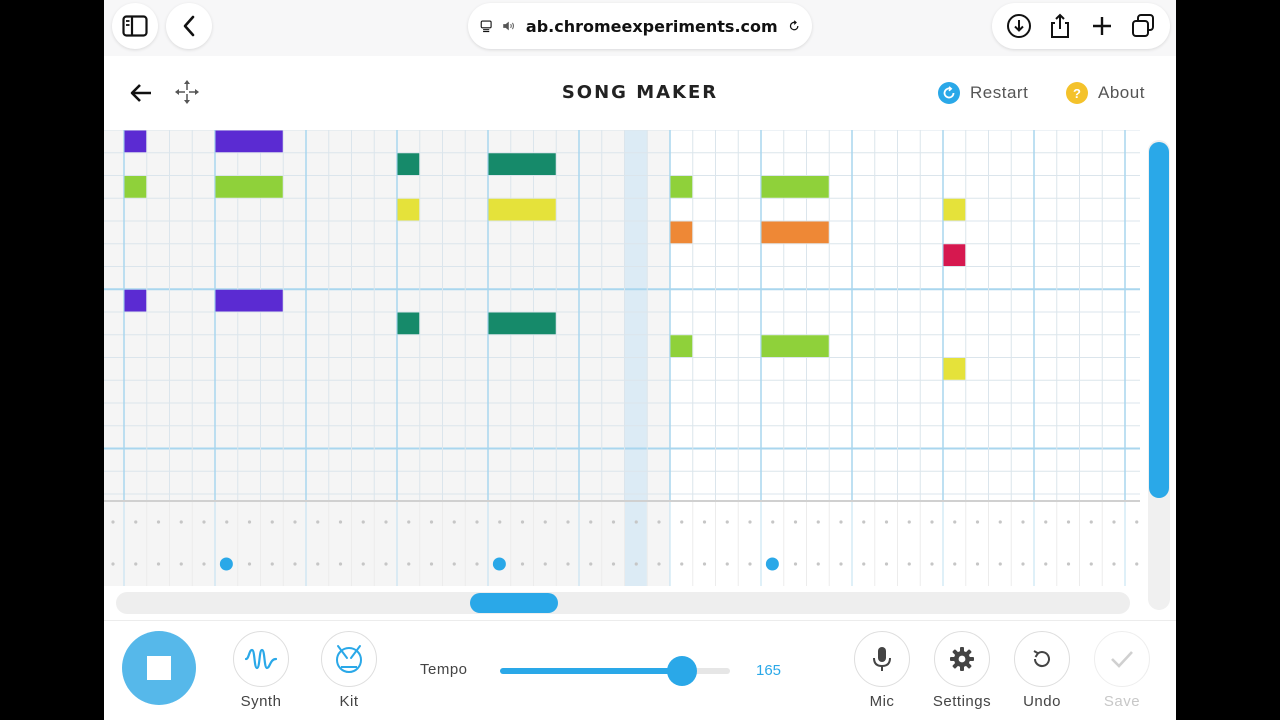  What do you see at coordinates (905, 544) in the screenshot?
I see `rhythm-light-region` at bounding box center [905, 544].